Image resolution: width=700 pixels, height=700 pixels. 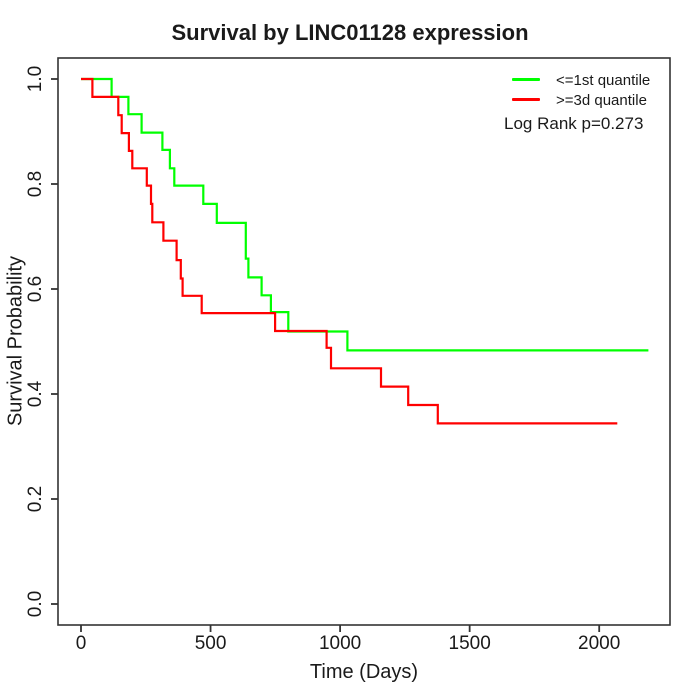 What do you see at coordinates (469, 643) in the screenshot?
I see `x-tick-label: 1500` at bounding box center [469, 643].